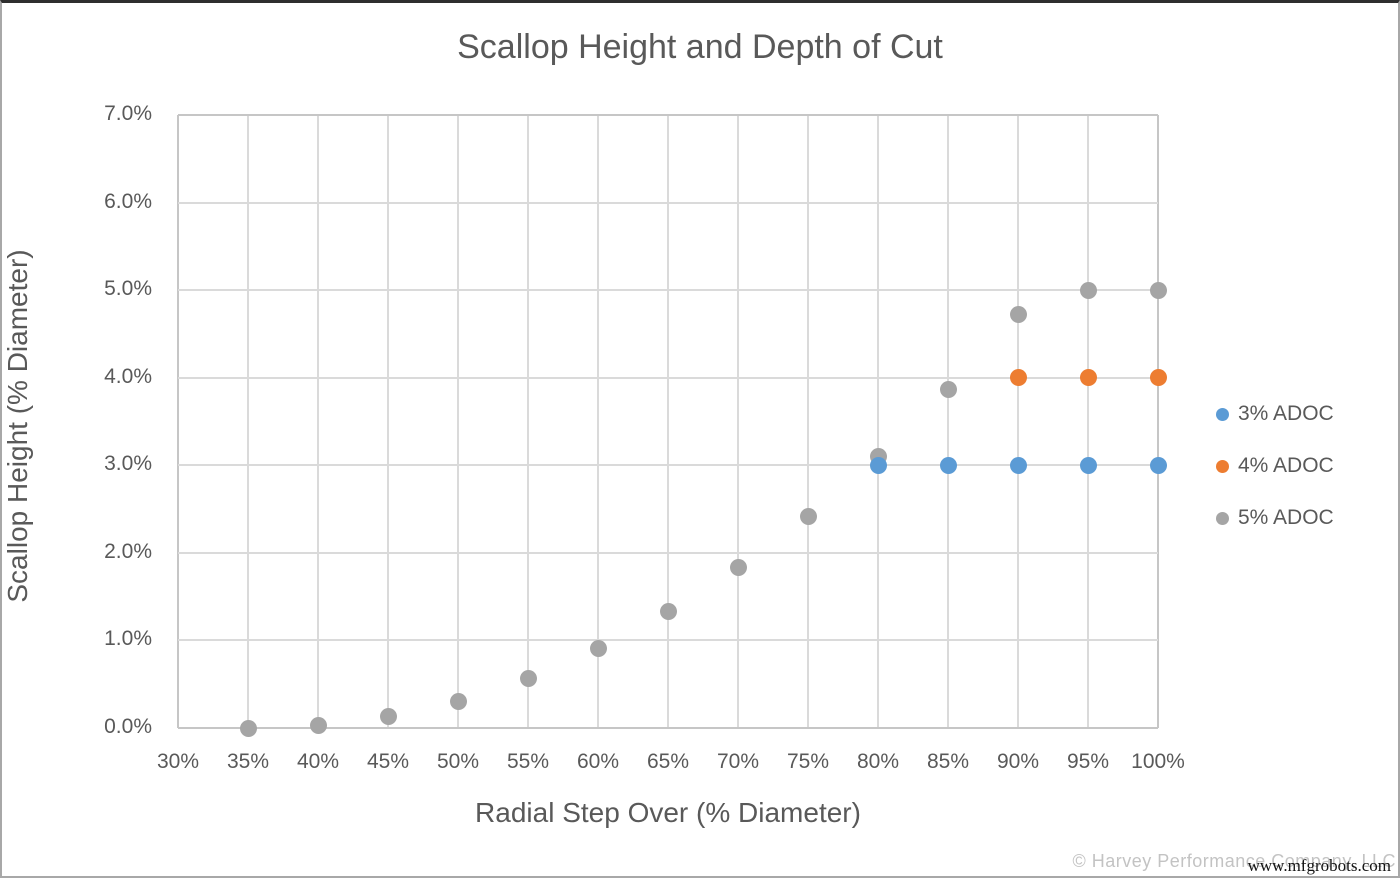 This screenshot has height=878, width=1400. I want to click on x-tick-label: 65%, so click(668, 761).